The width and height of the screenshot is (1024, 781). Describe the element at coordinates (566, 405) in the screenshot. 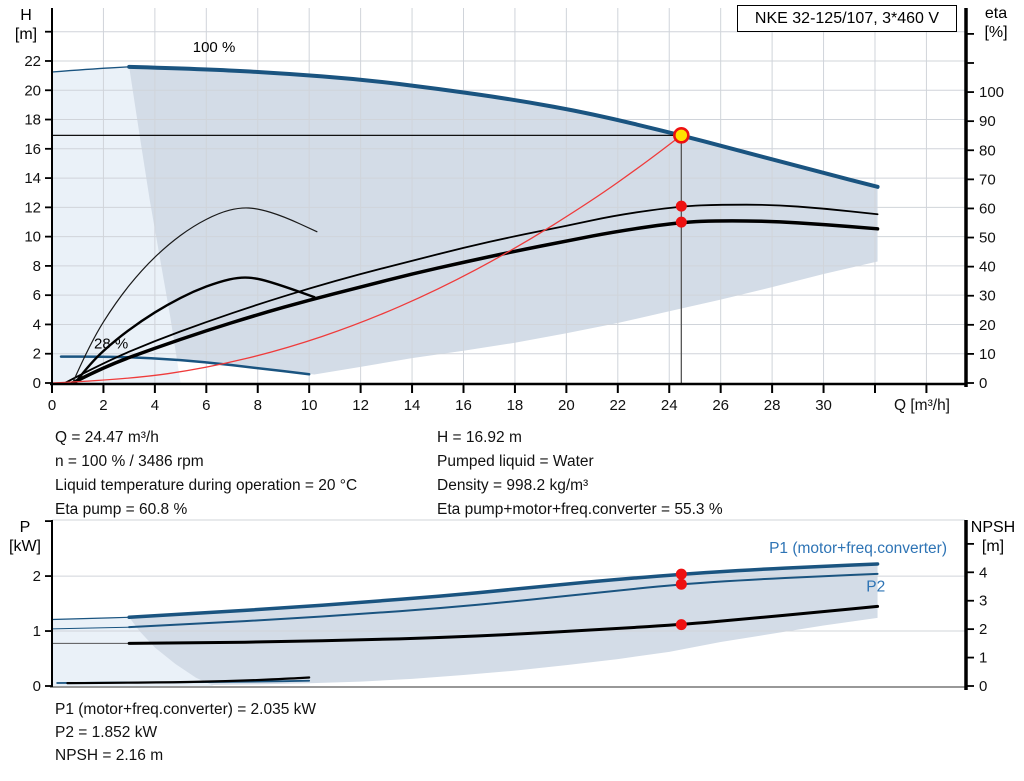

I see `x-tick-label: 20` at that location.